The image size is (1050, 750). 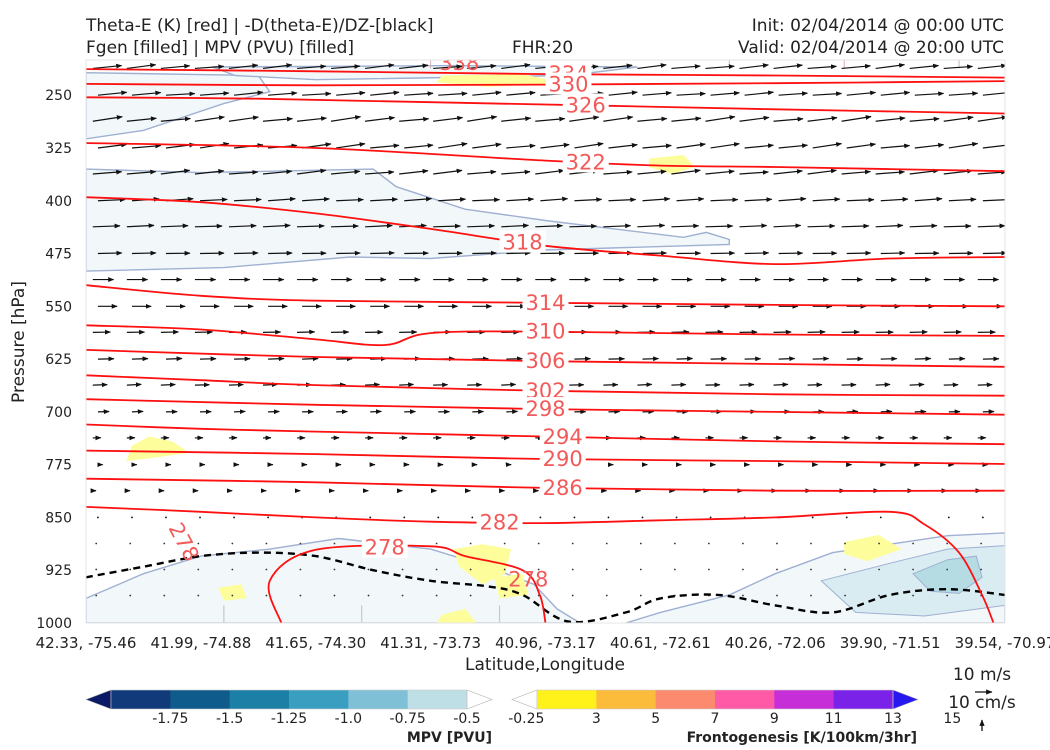 What do you see at coordinates (314, 708) in the screenshot?
I see `mpv-colorbar: -1.75 -1.5 -1.25 -1.0 -0.75 -0.5 -0.25` at bounding box center [314, 708].